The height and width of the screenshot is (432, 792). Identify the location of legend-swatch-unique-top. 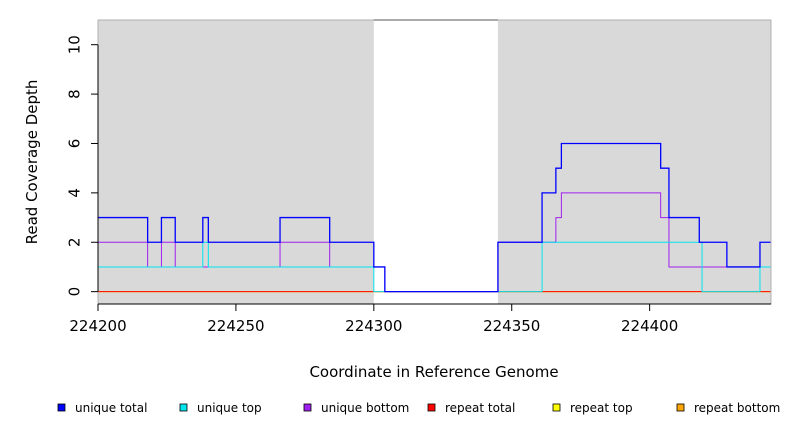
(183, 407).